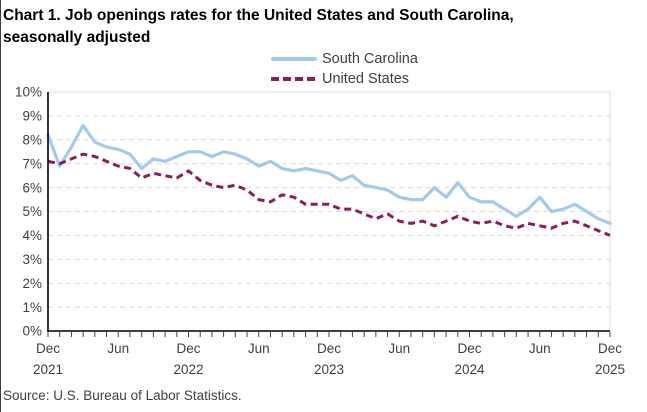 This screenshot has height=412, width=647. I want to click on svg-text: 6%, so click(32, 187).